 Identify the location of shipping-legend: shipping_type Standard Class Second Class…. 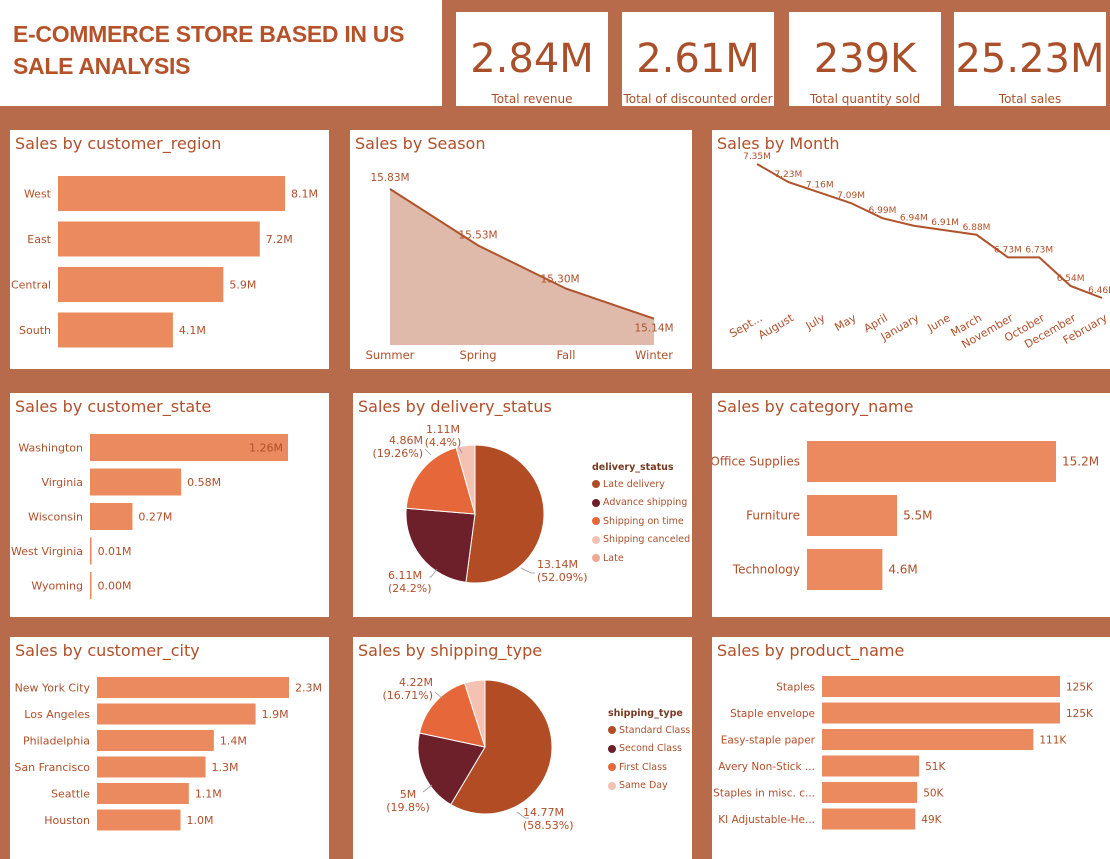
(649, 751).